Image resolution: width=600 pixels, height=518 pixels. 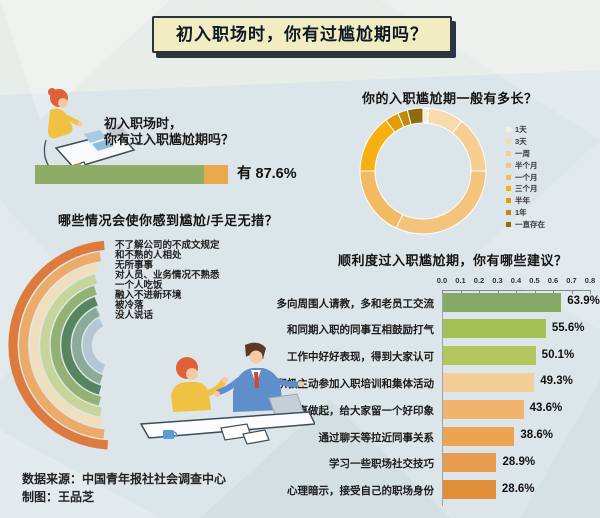 I want to click on legend-label: 1天, so click(x=521, y=130).